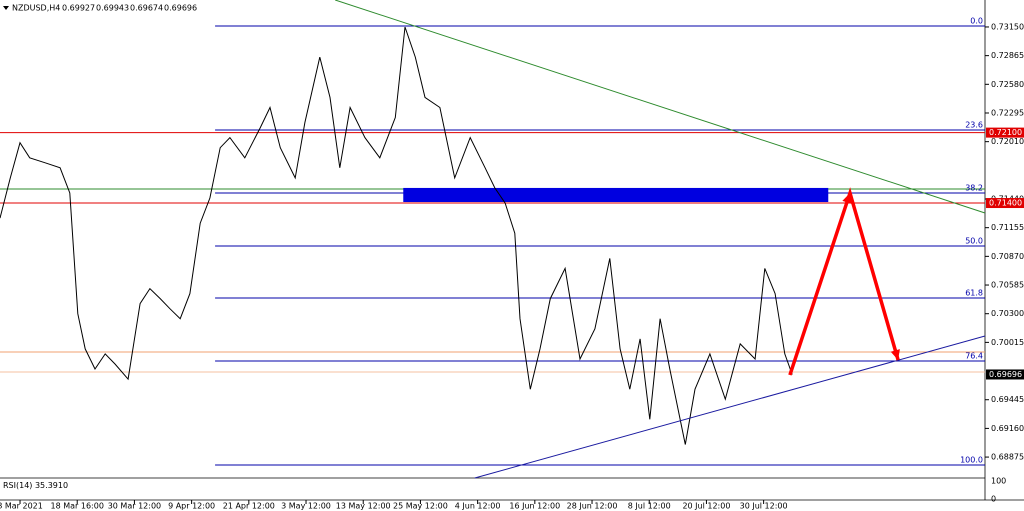 The image size is (1024, 511). Describe the element at coordinates (134, 506) in the screenshot. I see `x-tick-label: 30 Mar 12:00` at that location.